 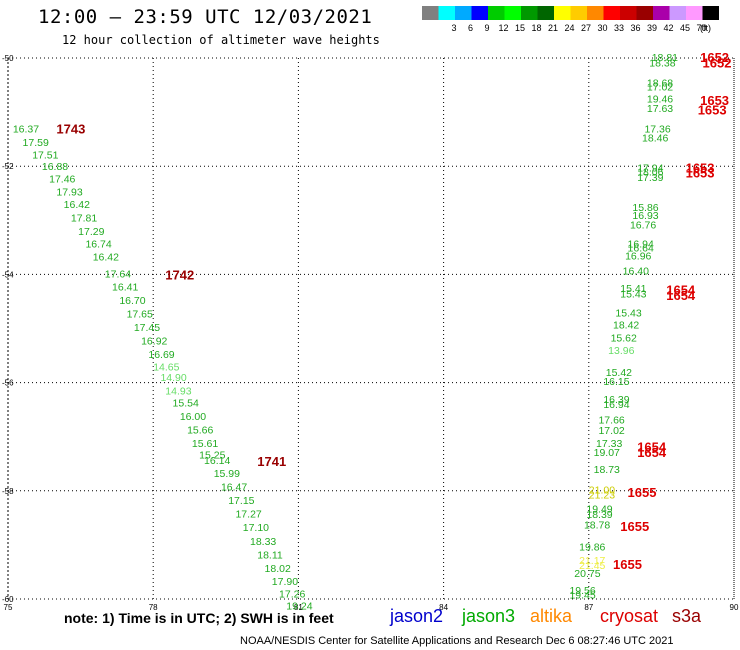 I want to click on wave-height-label: 18.73, so click(x=607, y=470).